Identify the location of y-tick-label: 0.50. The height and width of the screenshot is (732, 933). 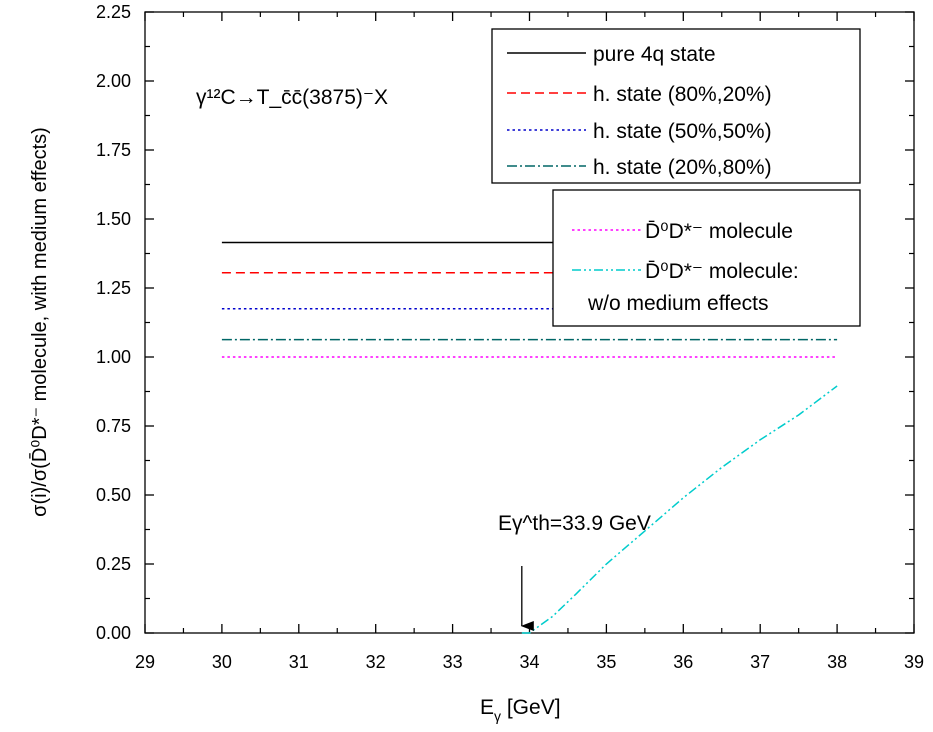
(113, 495).